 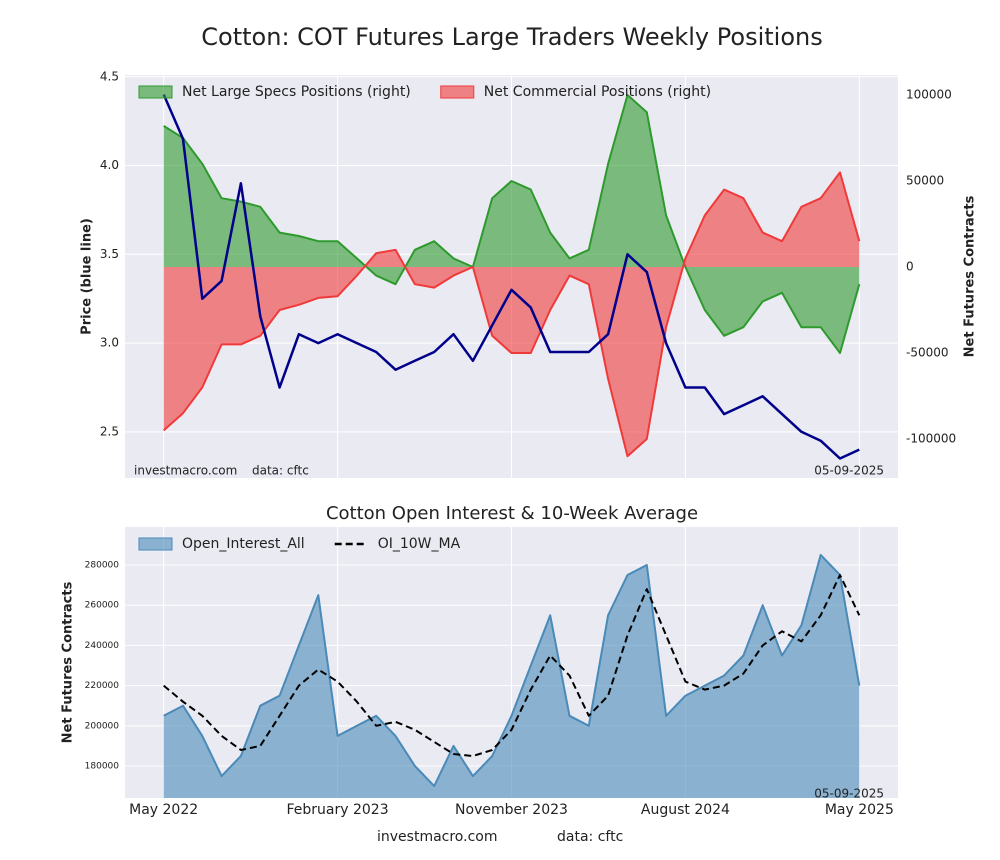 I want to click on note: investmacro.com, so click(x=185, y=471).